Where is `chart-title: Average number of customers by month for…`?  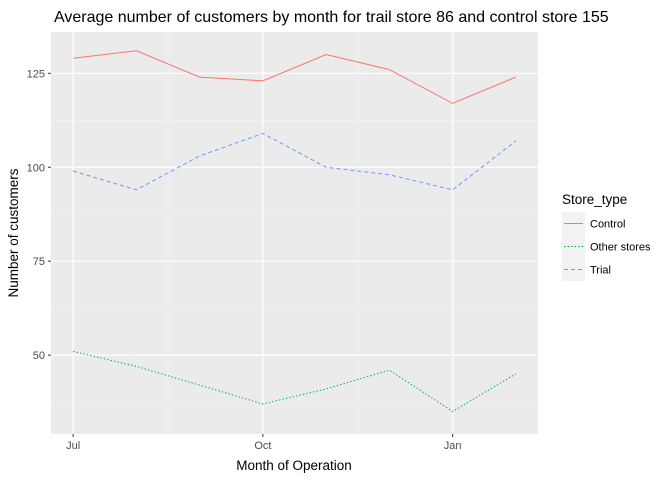 chart-title: Average number of customers by month for… is located at coordinates (331, 17).